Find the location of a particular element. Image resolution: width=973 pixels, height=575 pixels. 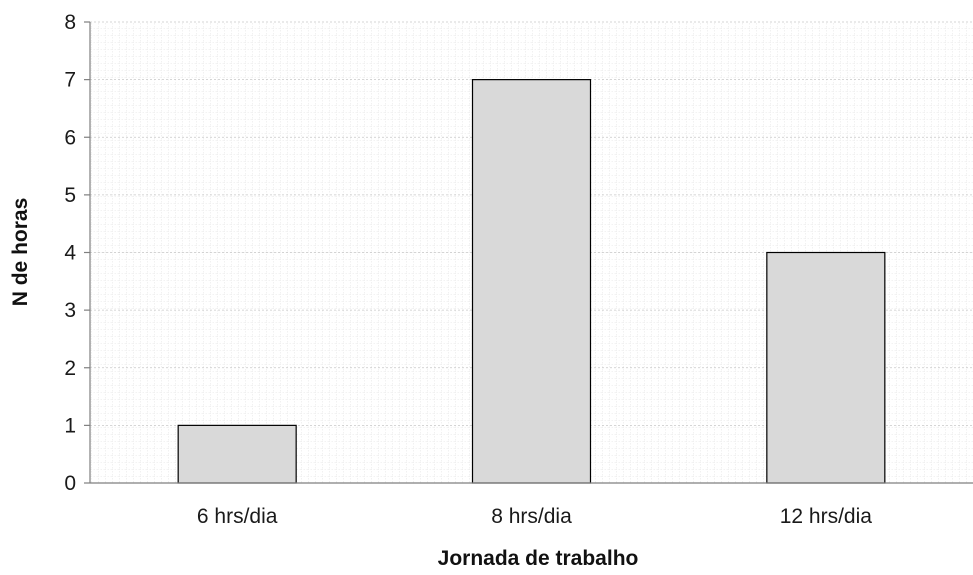

x-axis-ticks: 6 hrs/dia 8 hrs/dia 12 hrs/dia is located at coordinates (534, 516).